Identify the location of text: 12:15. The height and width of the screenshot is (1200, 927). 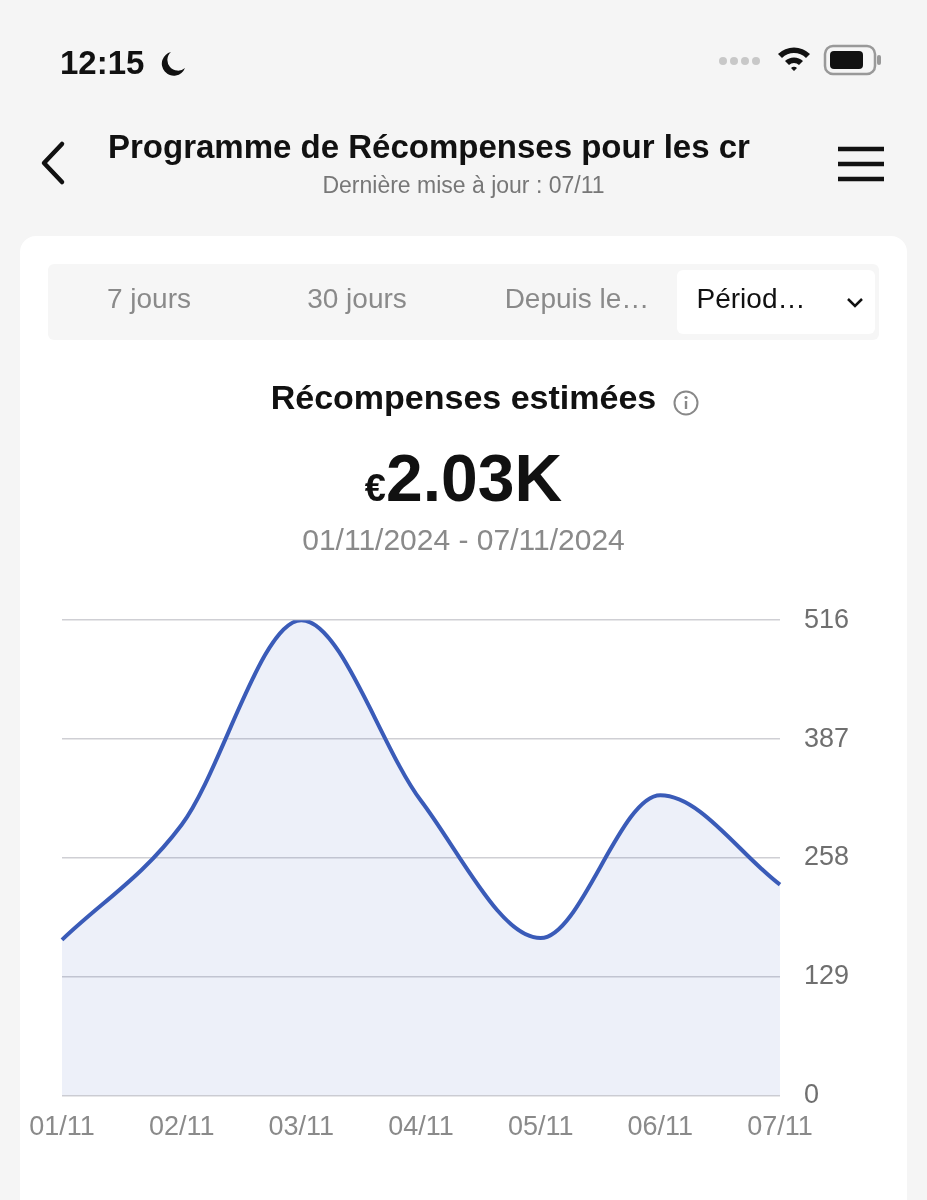
(102, 63).